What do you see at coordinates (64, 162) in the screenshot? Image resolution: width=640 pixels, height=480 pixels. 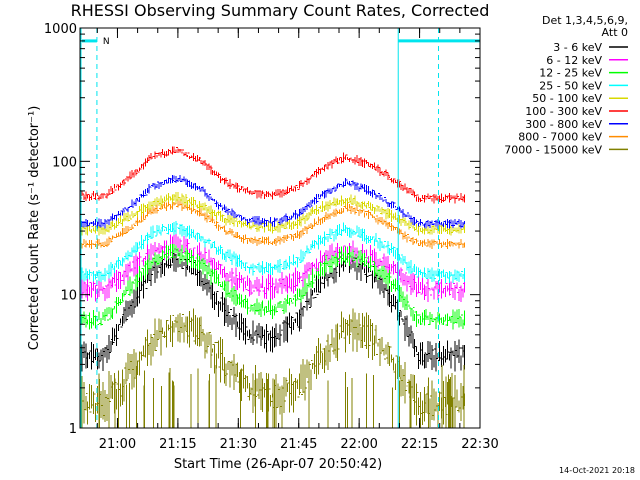 I see `y-tick-label: 100` at bounding box center [64, 162].